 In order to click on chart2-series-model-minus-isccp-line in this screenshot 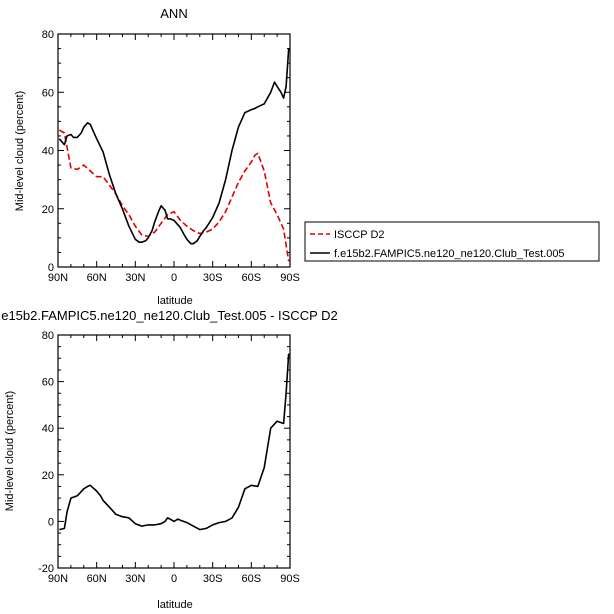, I will do `click(174, 442)`.